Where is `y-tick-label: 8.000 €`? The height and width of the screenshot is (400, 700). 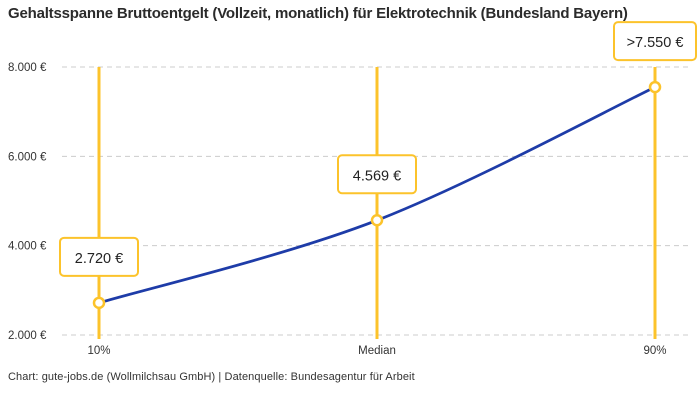
y-tick-label: 8.000 € is located at coordinates (27, 68).